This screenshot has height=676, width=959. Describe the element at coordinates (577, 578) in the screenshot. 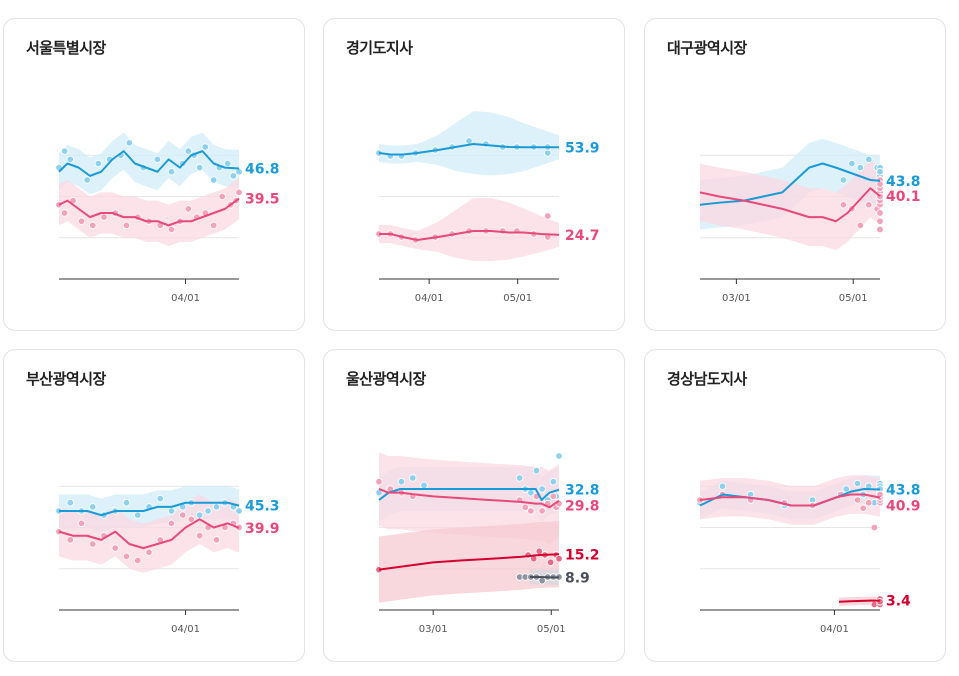

I see `end-value-label: 8.9` at that location.